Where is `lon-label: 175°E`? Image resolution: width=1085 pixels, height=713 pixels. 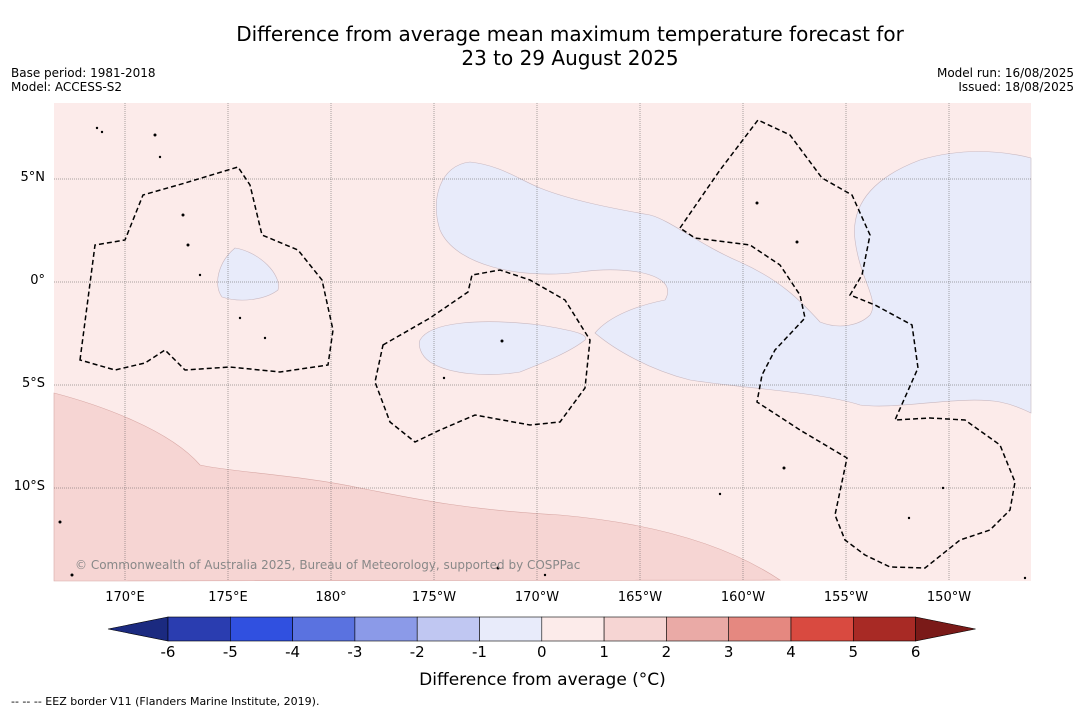 lon-label: 175°E is located at coordinates (228, 597).